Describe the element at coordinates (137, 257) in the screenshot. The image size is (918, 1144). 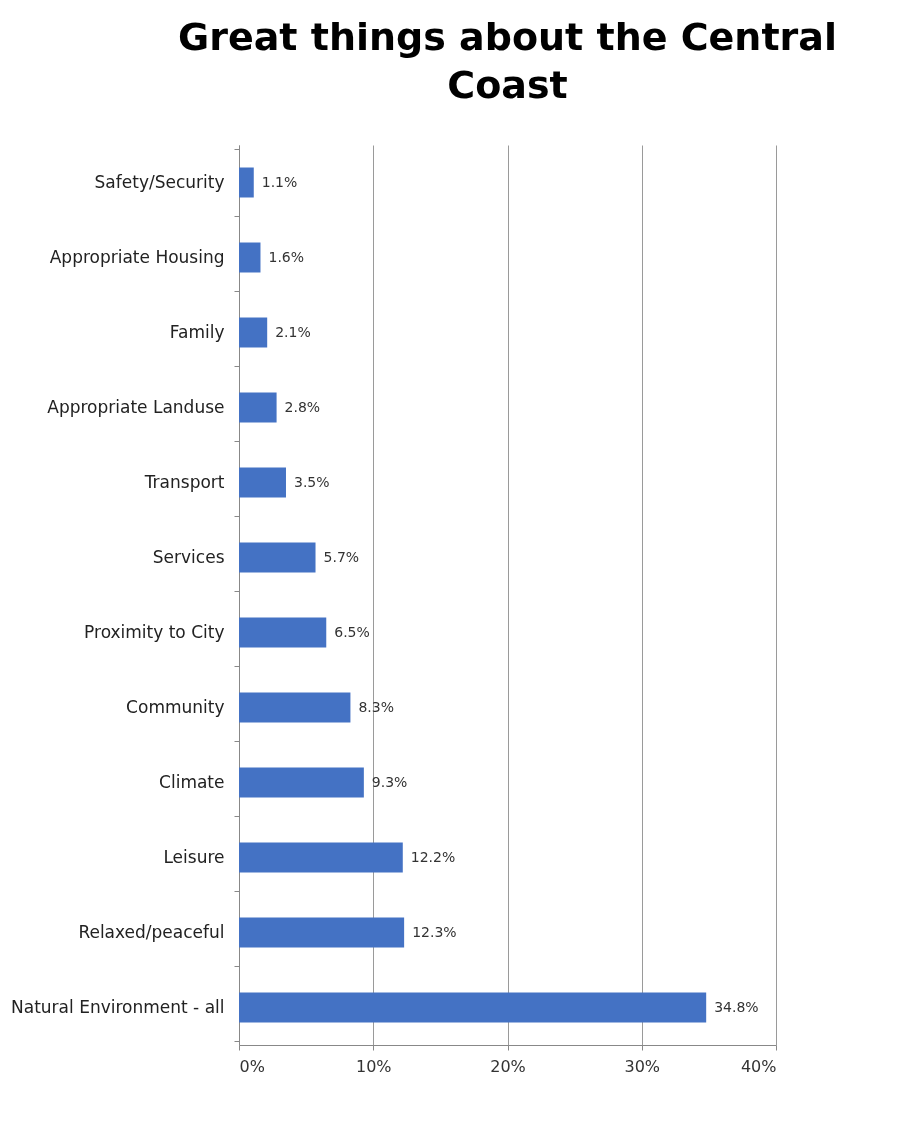
I see `y-tick-label: Appropriate Housing` at that location.